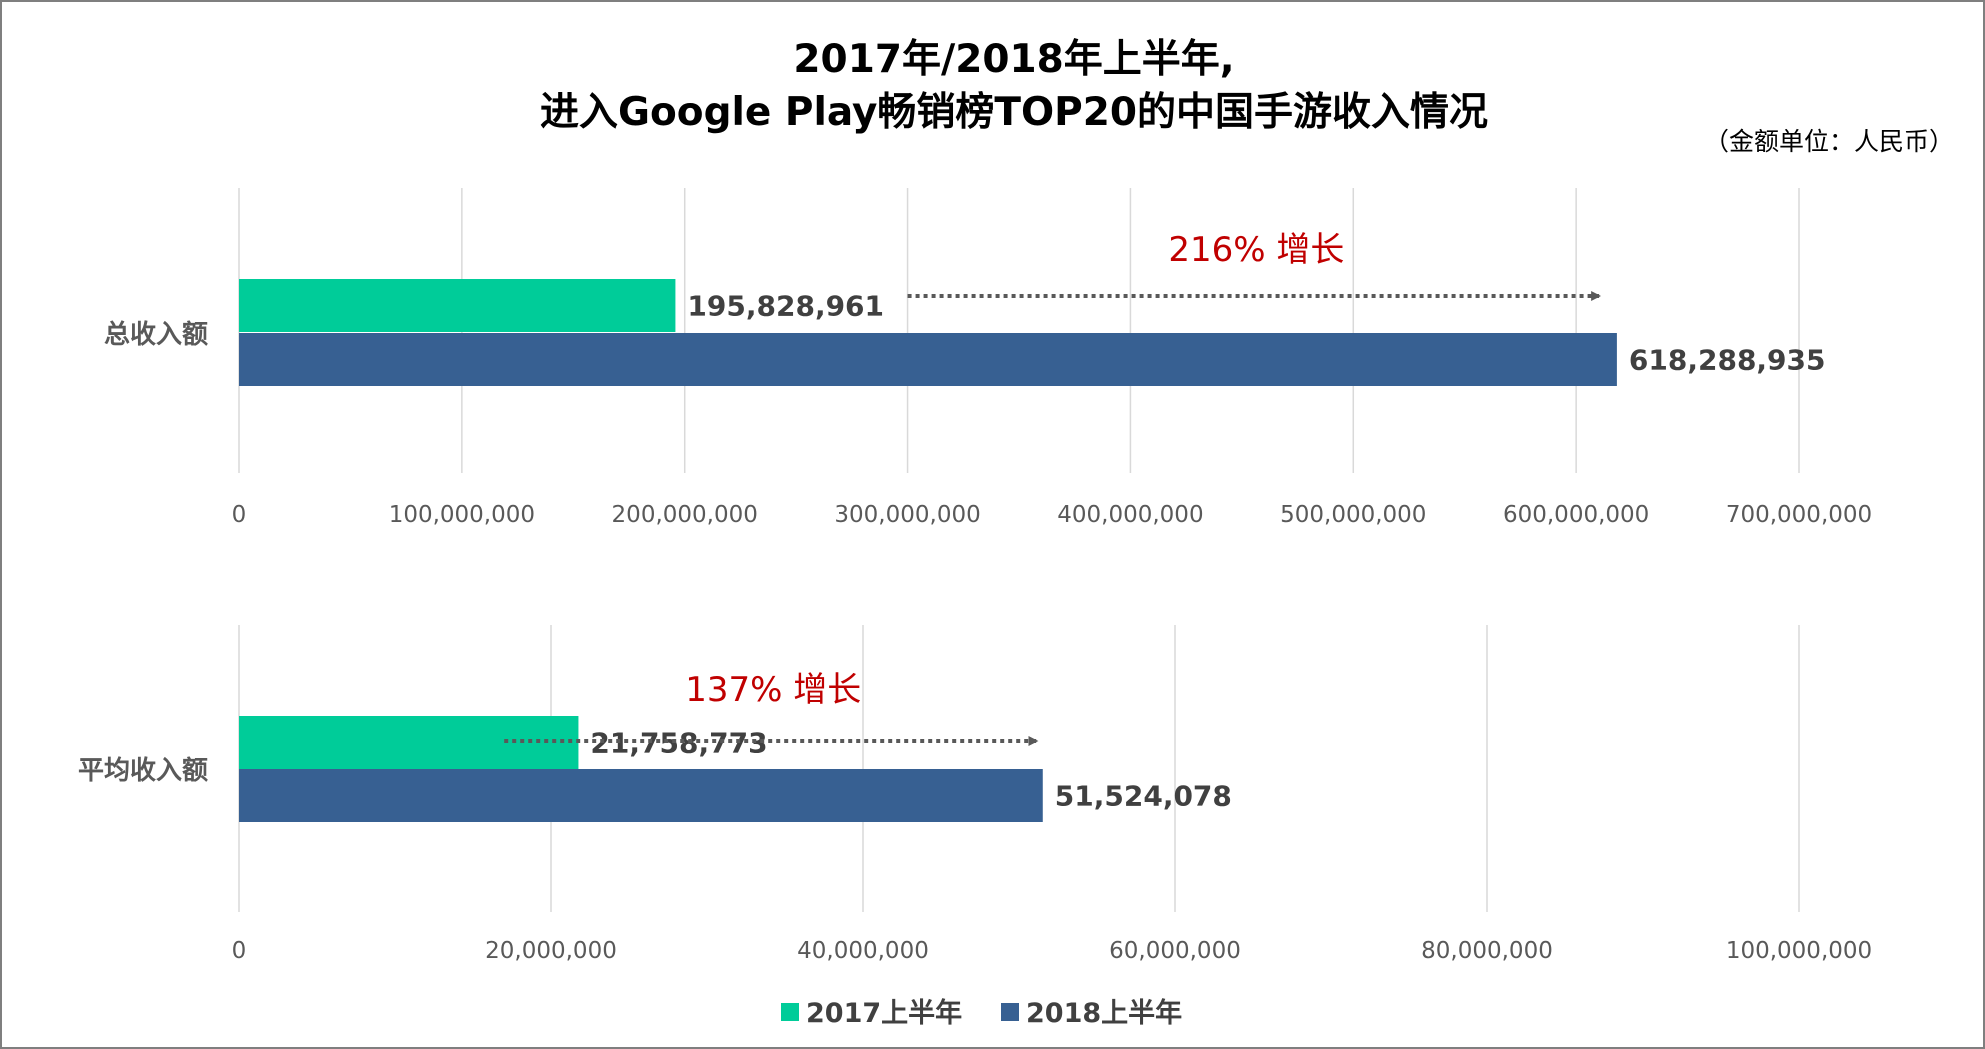  Describe the element at coordinates (884, 1013) in the screenshot. I see `legend-label: 2017上半年` at that location.